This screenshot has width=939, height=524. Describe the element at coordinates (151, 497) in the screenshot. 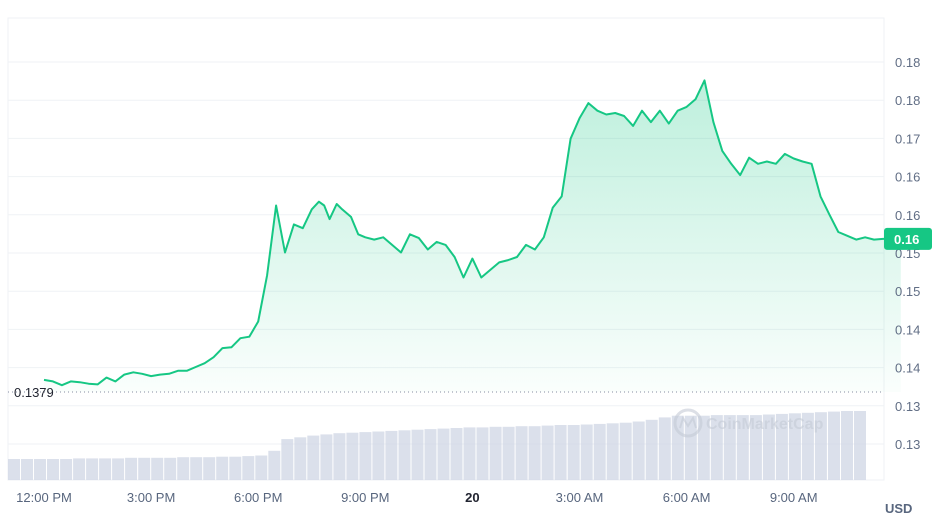

I see `x-tick-label: 3:00 PM` at that location.